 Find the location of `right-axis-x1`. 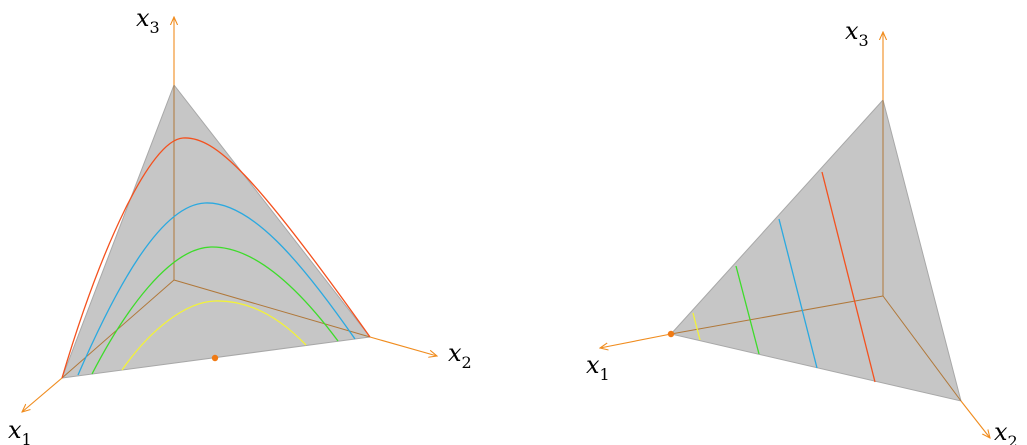

right-axis-x1 is located at coordinates (636, 340).